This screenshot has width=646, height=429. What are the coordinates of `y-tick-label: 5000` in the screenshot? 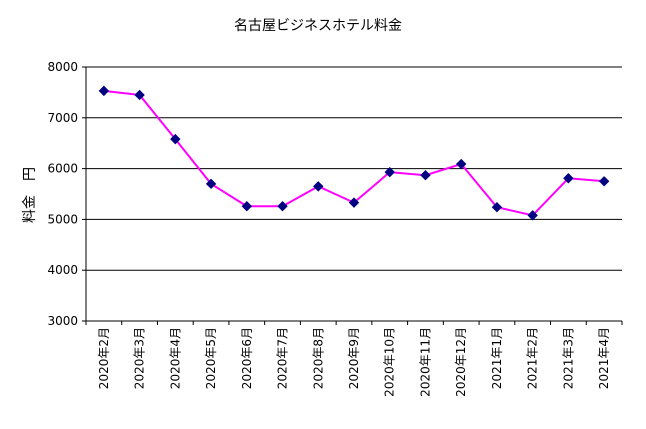 It's located at (62, 219).